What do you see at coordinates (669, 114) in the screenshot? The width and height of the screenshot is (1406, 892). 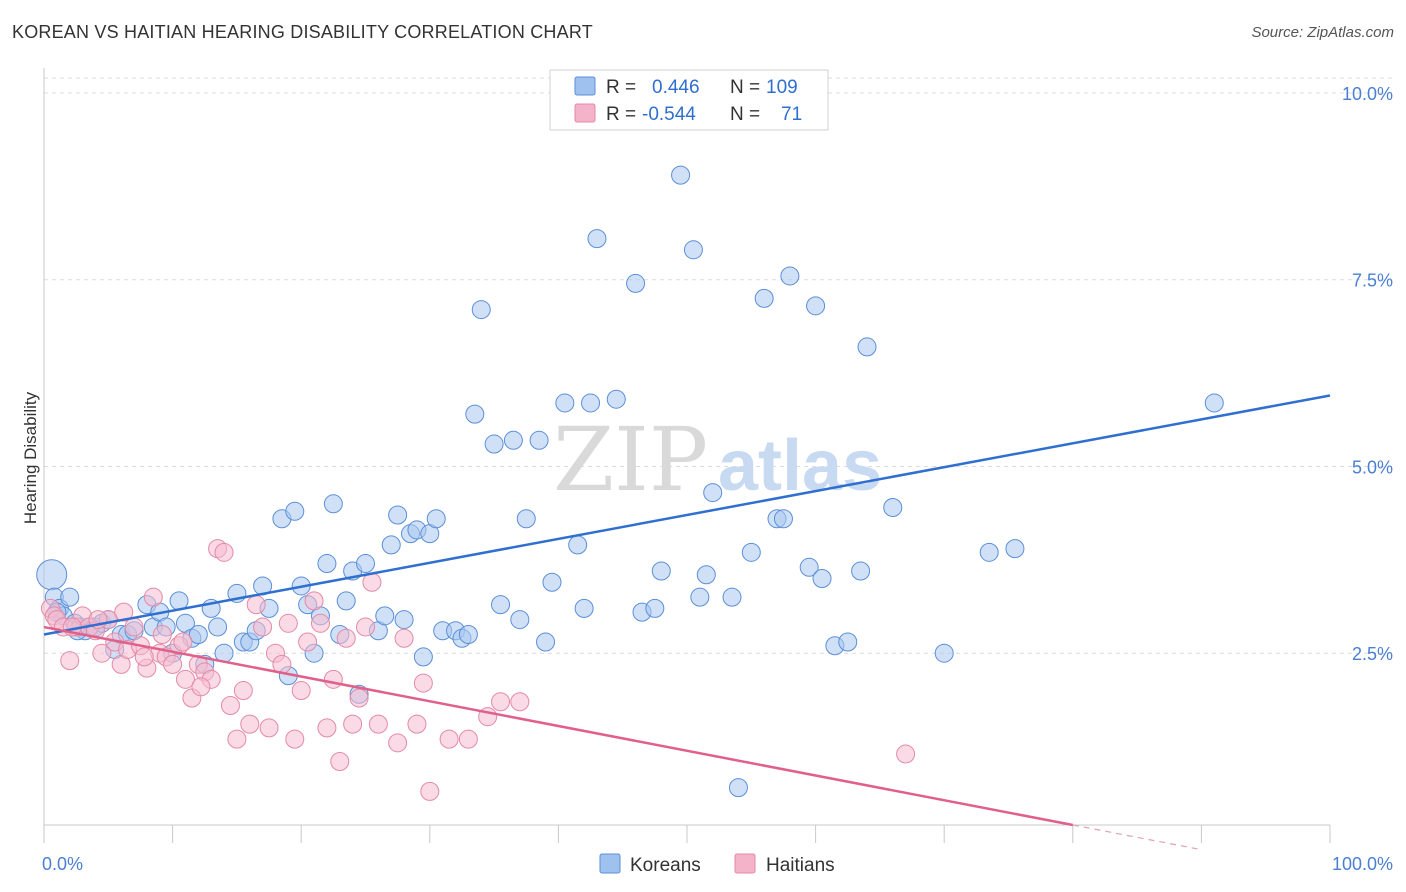 I see `legend-r-value-haitians: -0.544` at bounding box center [669, 114].